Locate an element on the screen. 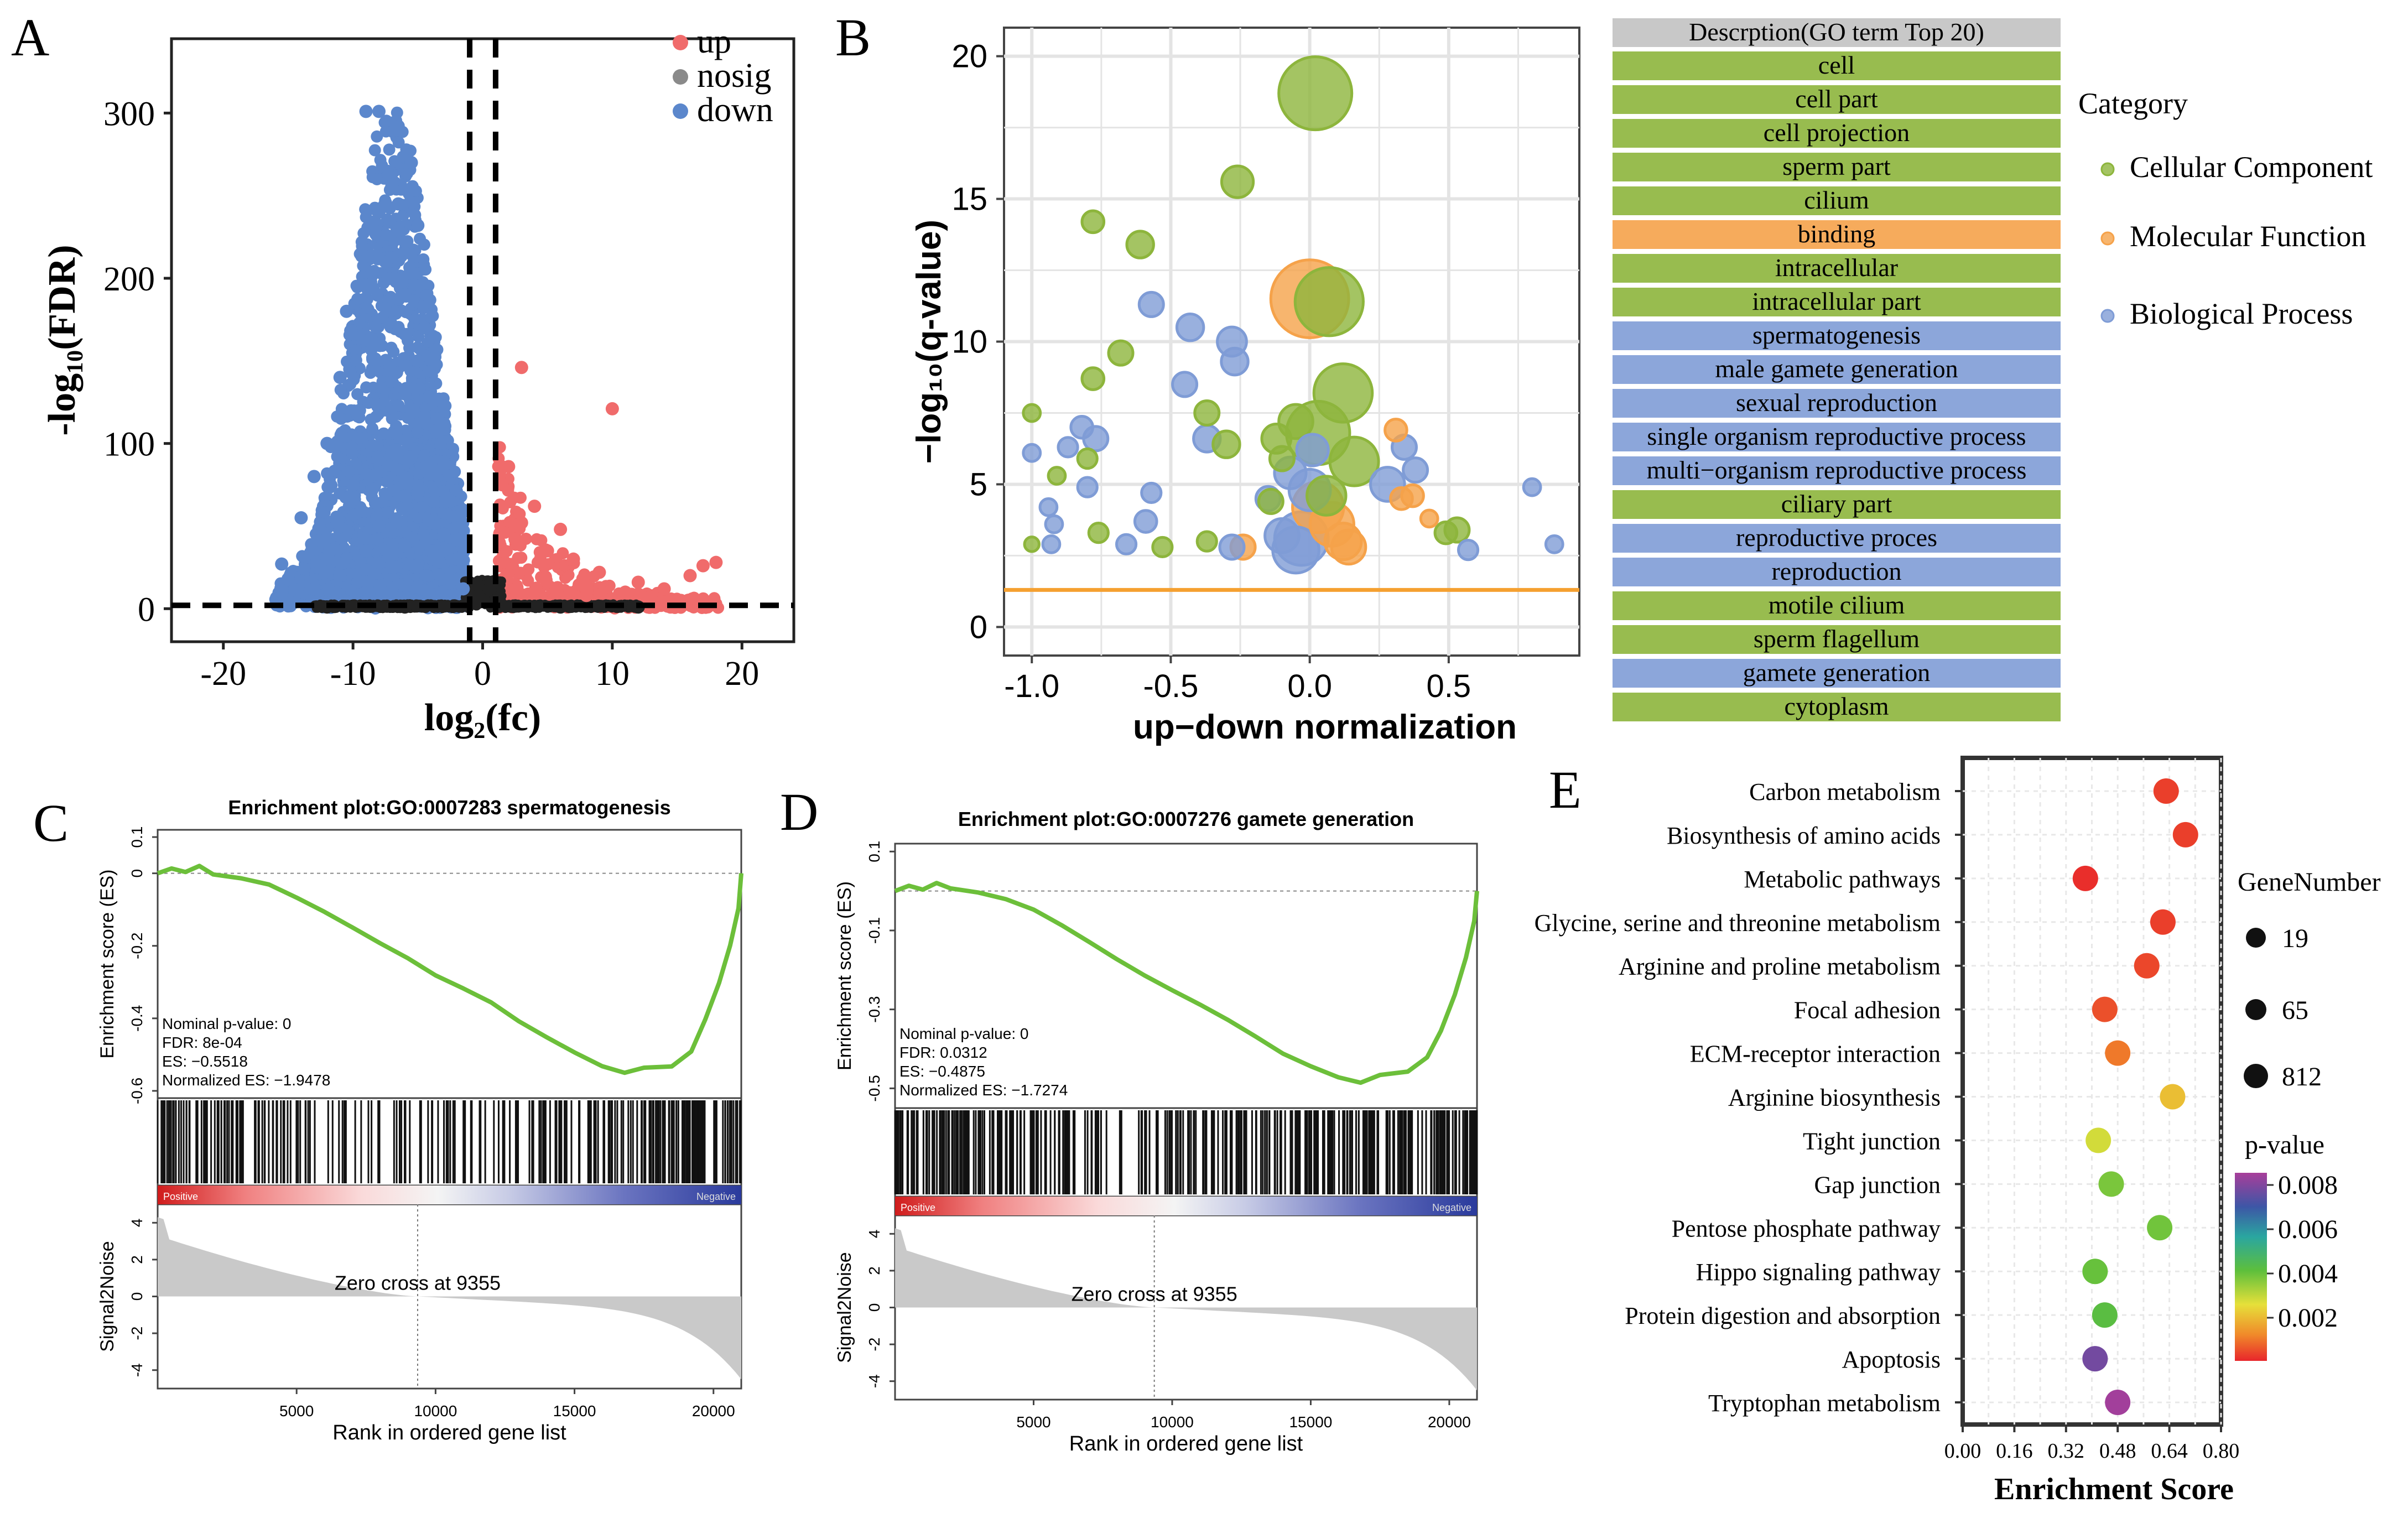 The image size is (2408, 1518). panel-d-xtick-label: 15000 is located at coordinates (1310, 1422).